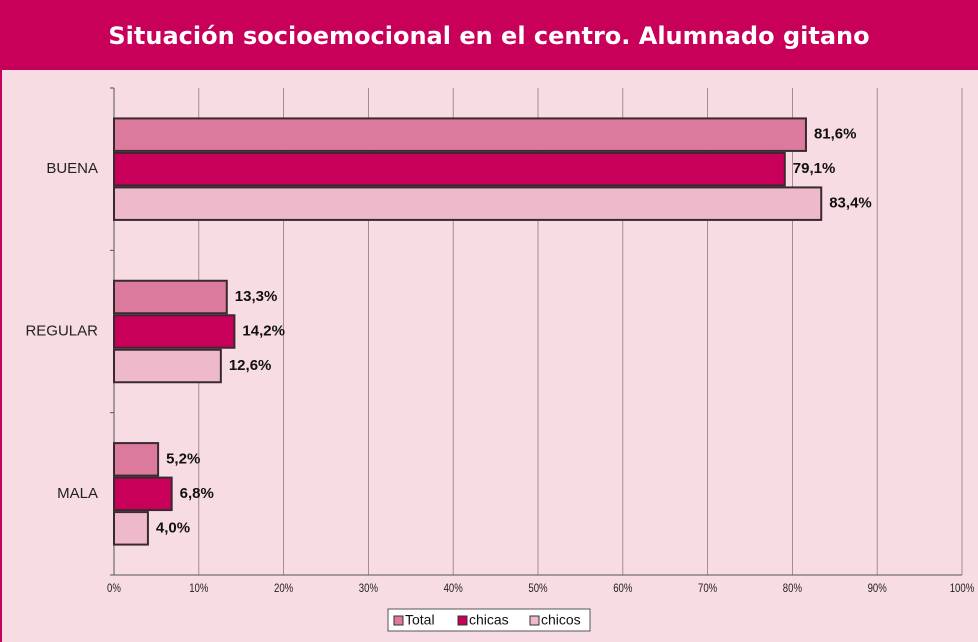 This screenshot has height=642, width=978. Describe the element at coordinates (489, 620) in the screenshot. I see `legend-label: chicas` at that location.